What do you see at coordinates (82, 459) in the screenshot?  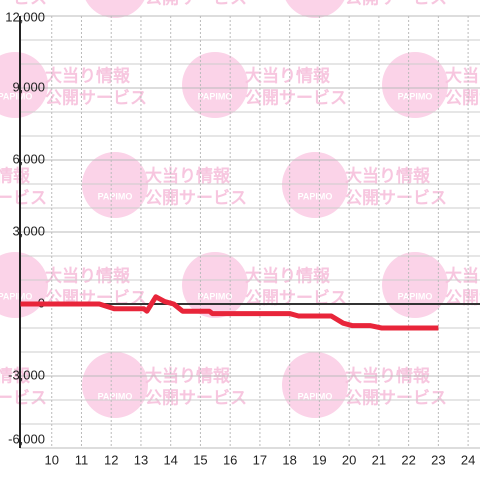 I see `x-tick-label: 11` at bounding box center [82, 459].